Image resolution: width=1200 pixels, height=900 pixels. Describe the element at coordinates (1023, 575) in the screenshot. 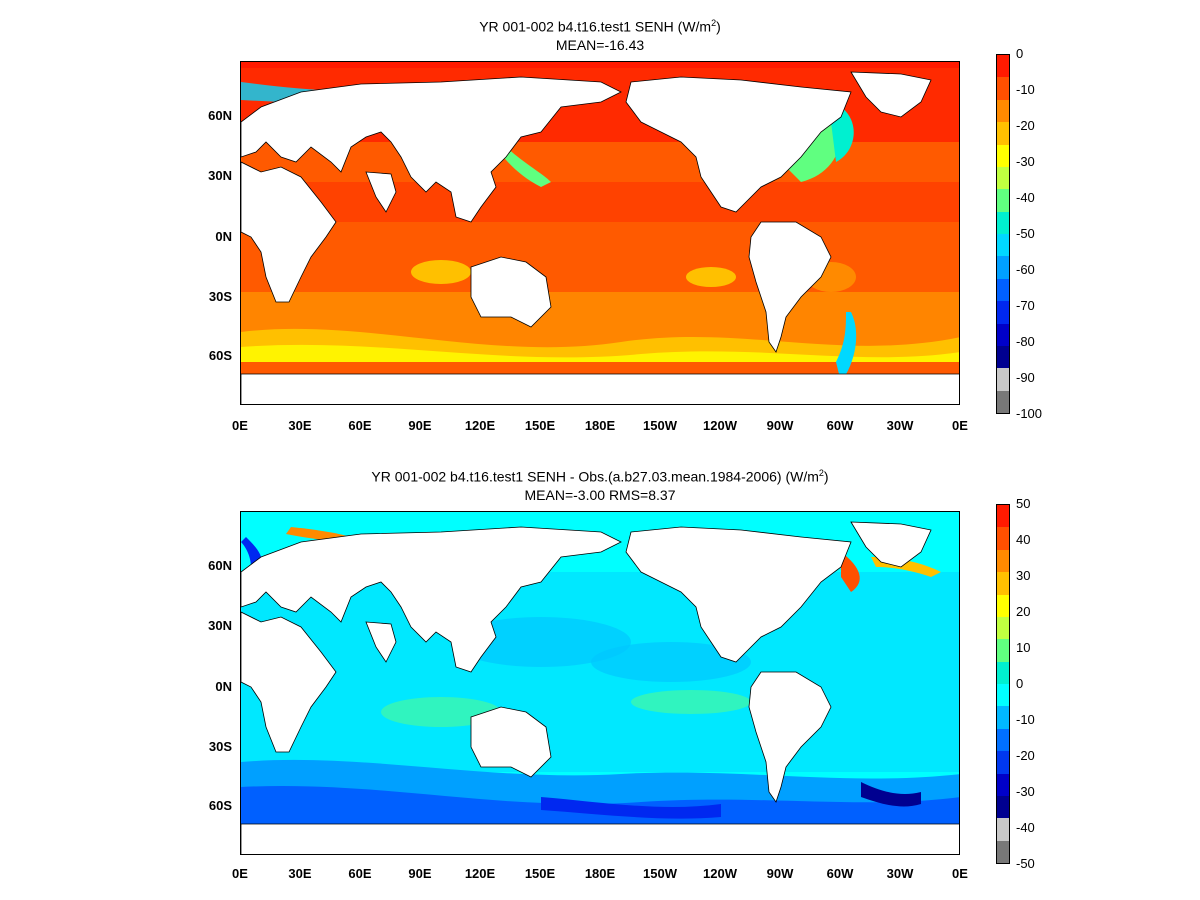

I see `colorbar-tick-label: 30` at that location.